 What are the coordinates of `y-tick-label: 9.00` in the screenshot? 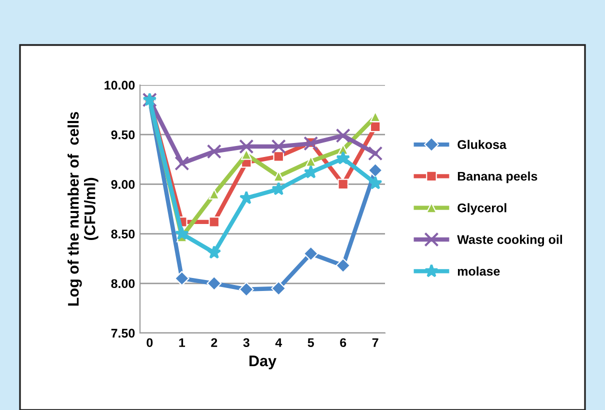 It's located at (123, 184).